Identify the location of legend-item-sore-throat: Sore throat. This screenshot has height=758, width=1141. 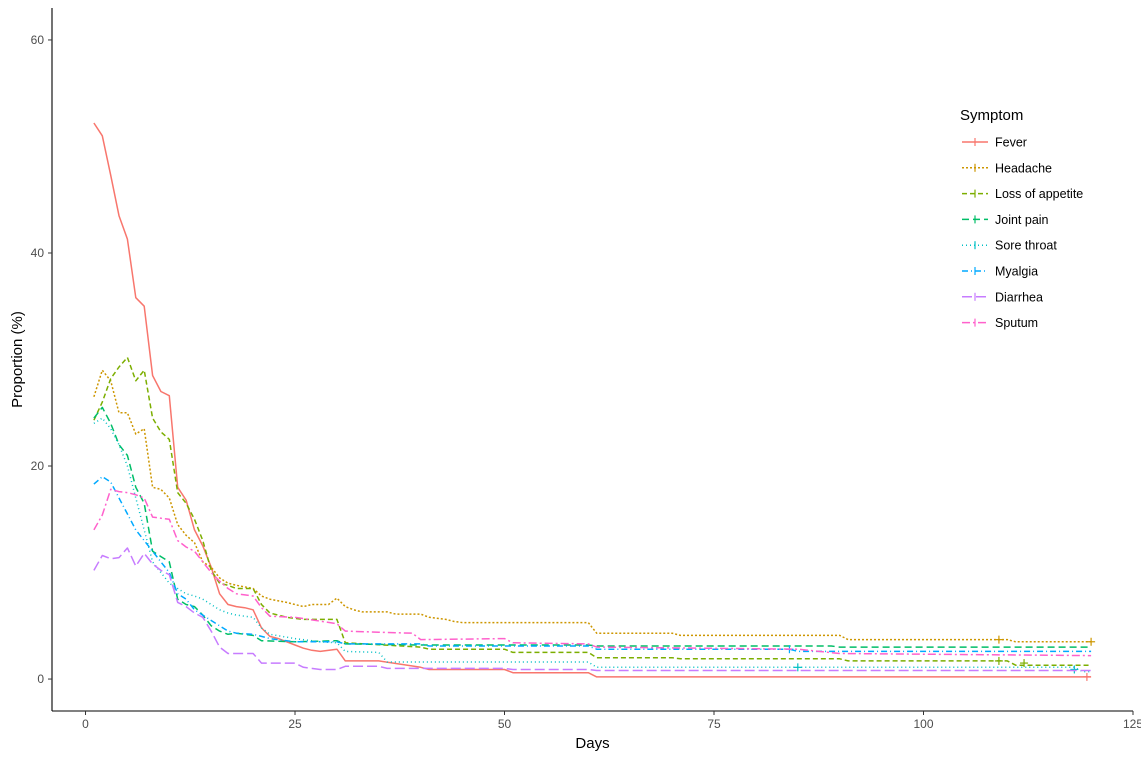
(1009, 246).